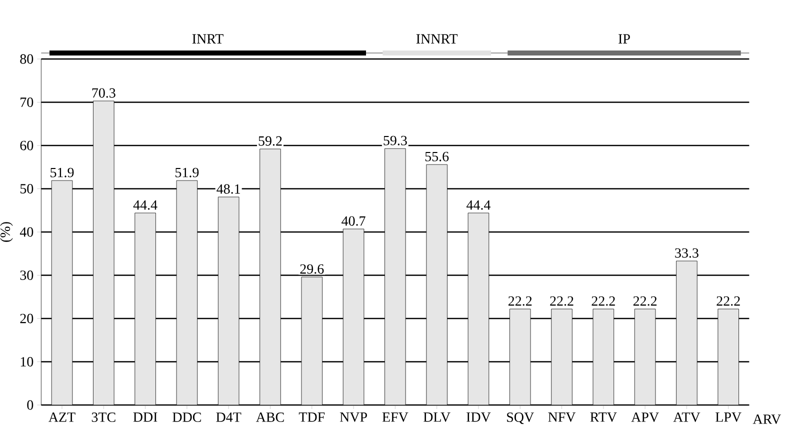 This screenshot has width=808, height=427. What do you see at coordinates (62, 417) in the screenshot?
I see `x-tick-label: AZT` at bounding box center [62, 417].